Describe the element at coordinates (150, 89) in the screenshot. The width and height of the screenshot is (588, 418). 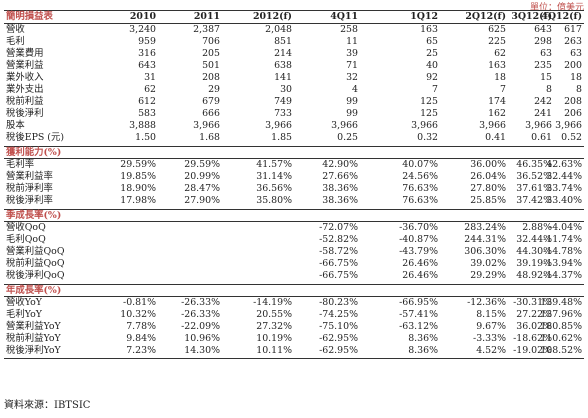
I see `row-value: 62` at that location.